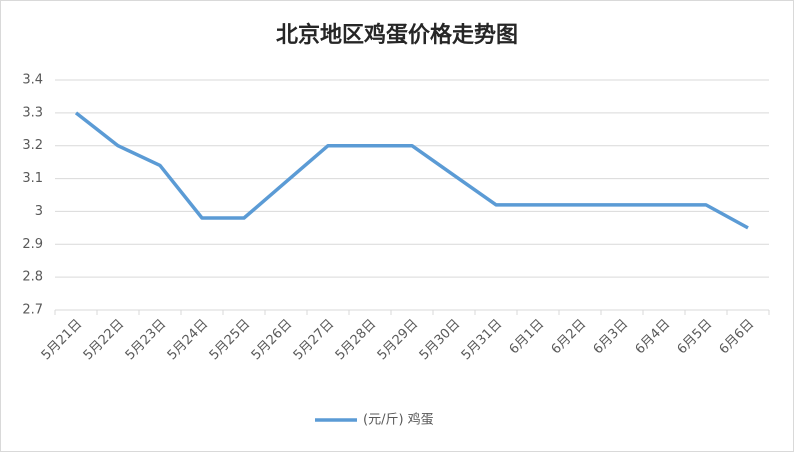 The width and height of the screenshot is (794, 452). Describe the element at coordinates (32, 112) in the screenshot. I see `y-tick-label: 3.3` at that location.